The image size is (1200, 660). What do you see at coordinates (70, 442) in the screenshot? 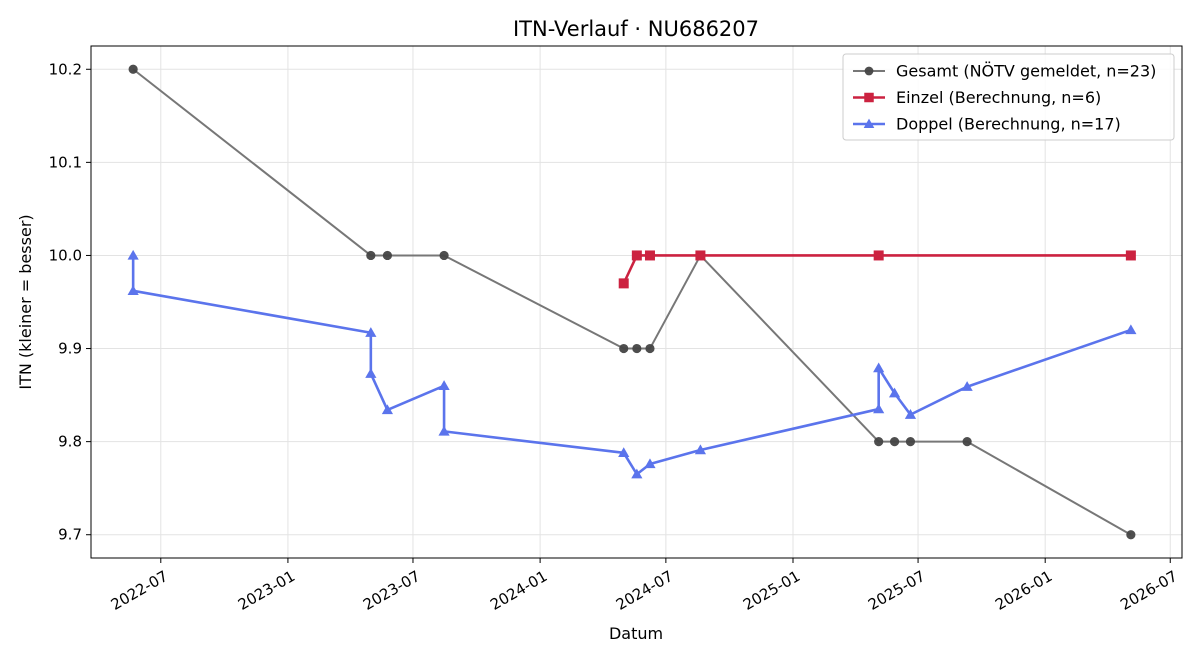
I see `y-tick-label: 9.8` at bounding box center [70, 442].